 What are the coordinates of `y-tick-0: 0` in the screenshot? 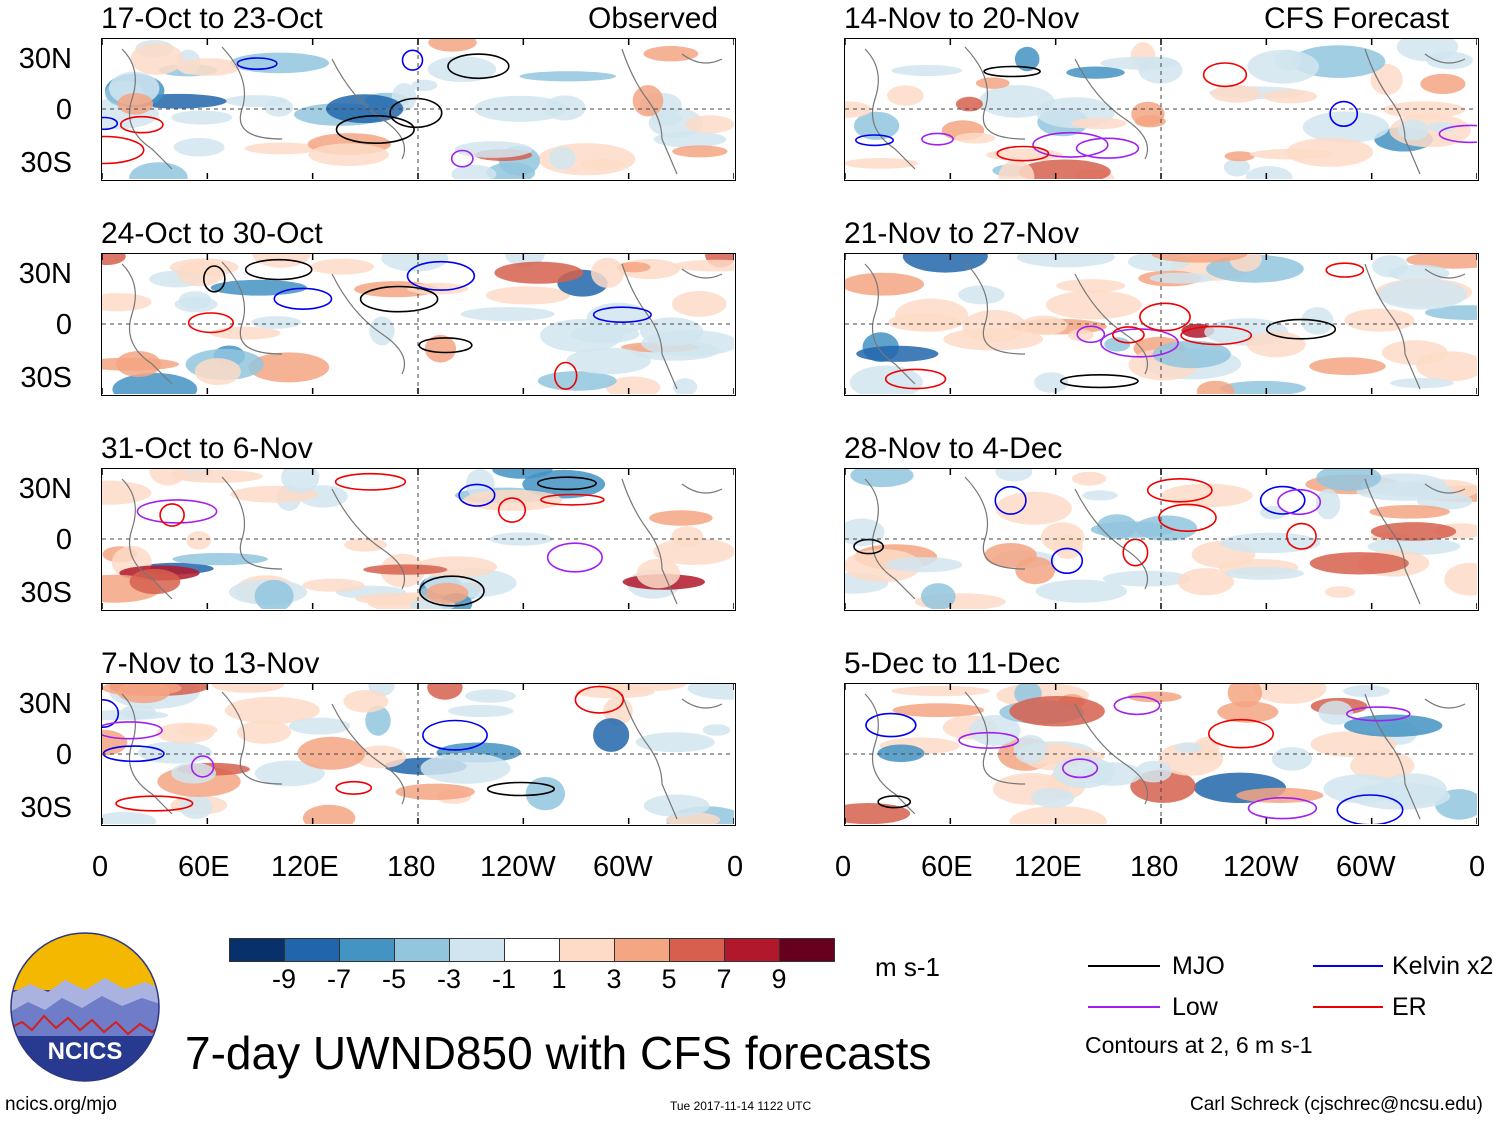 It's located at (63, 540).